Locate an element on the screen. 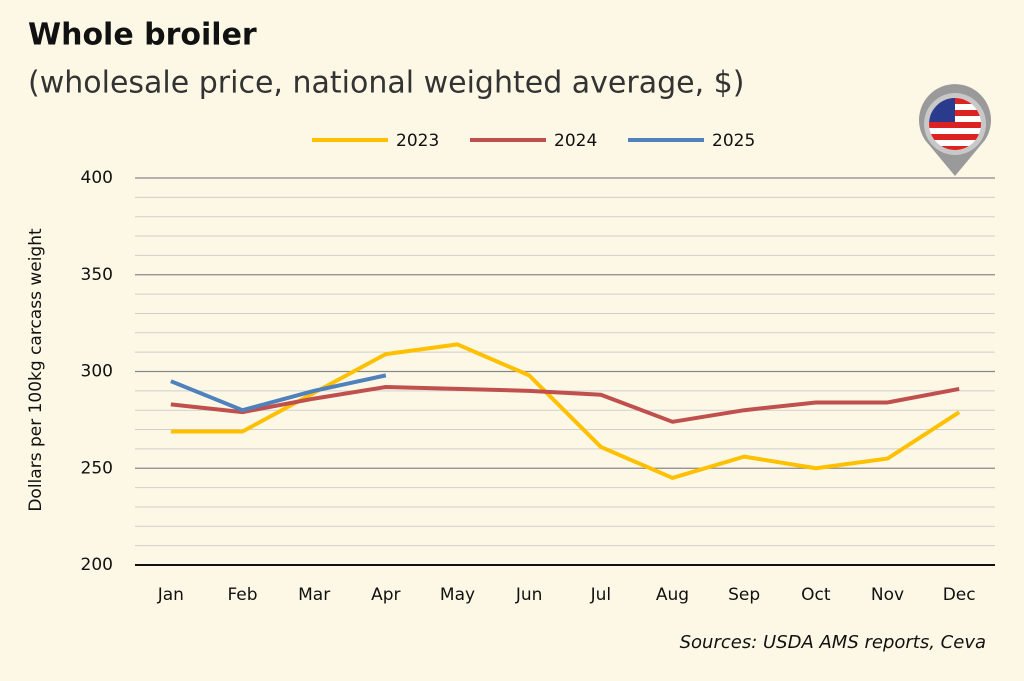 This screenshot has height=681, width=1024. flag-pin is located at coordinates (955, 130).